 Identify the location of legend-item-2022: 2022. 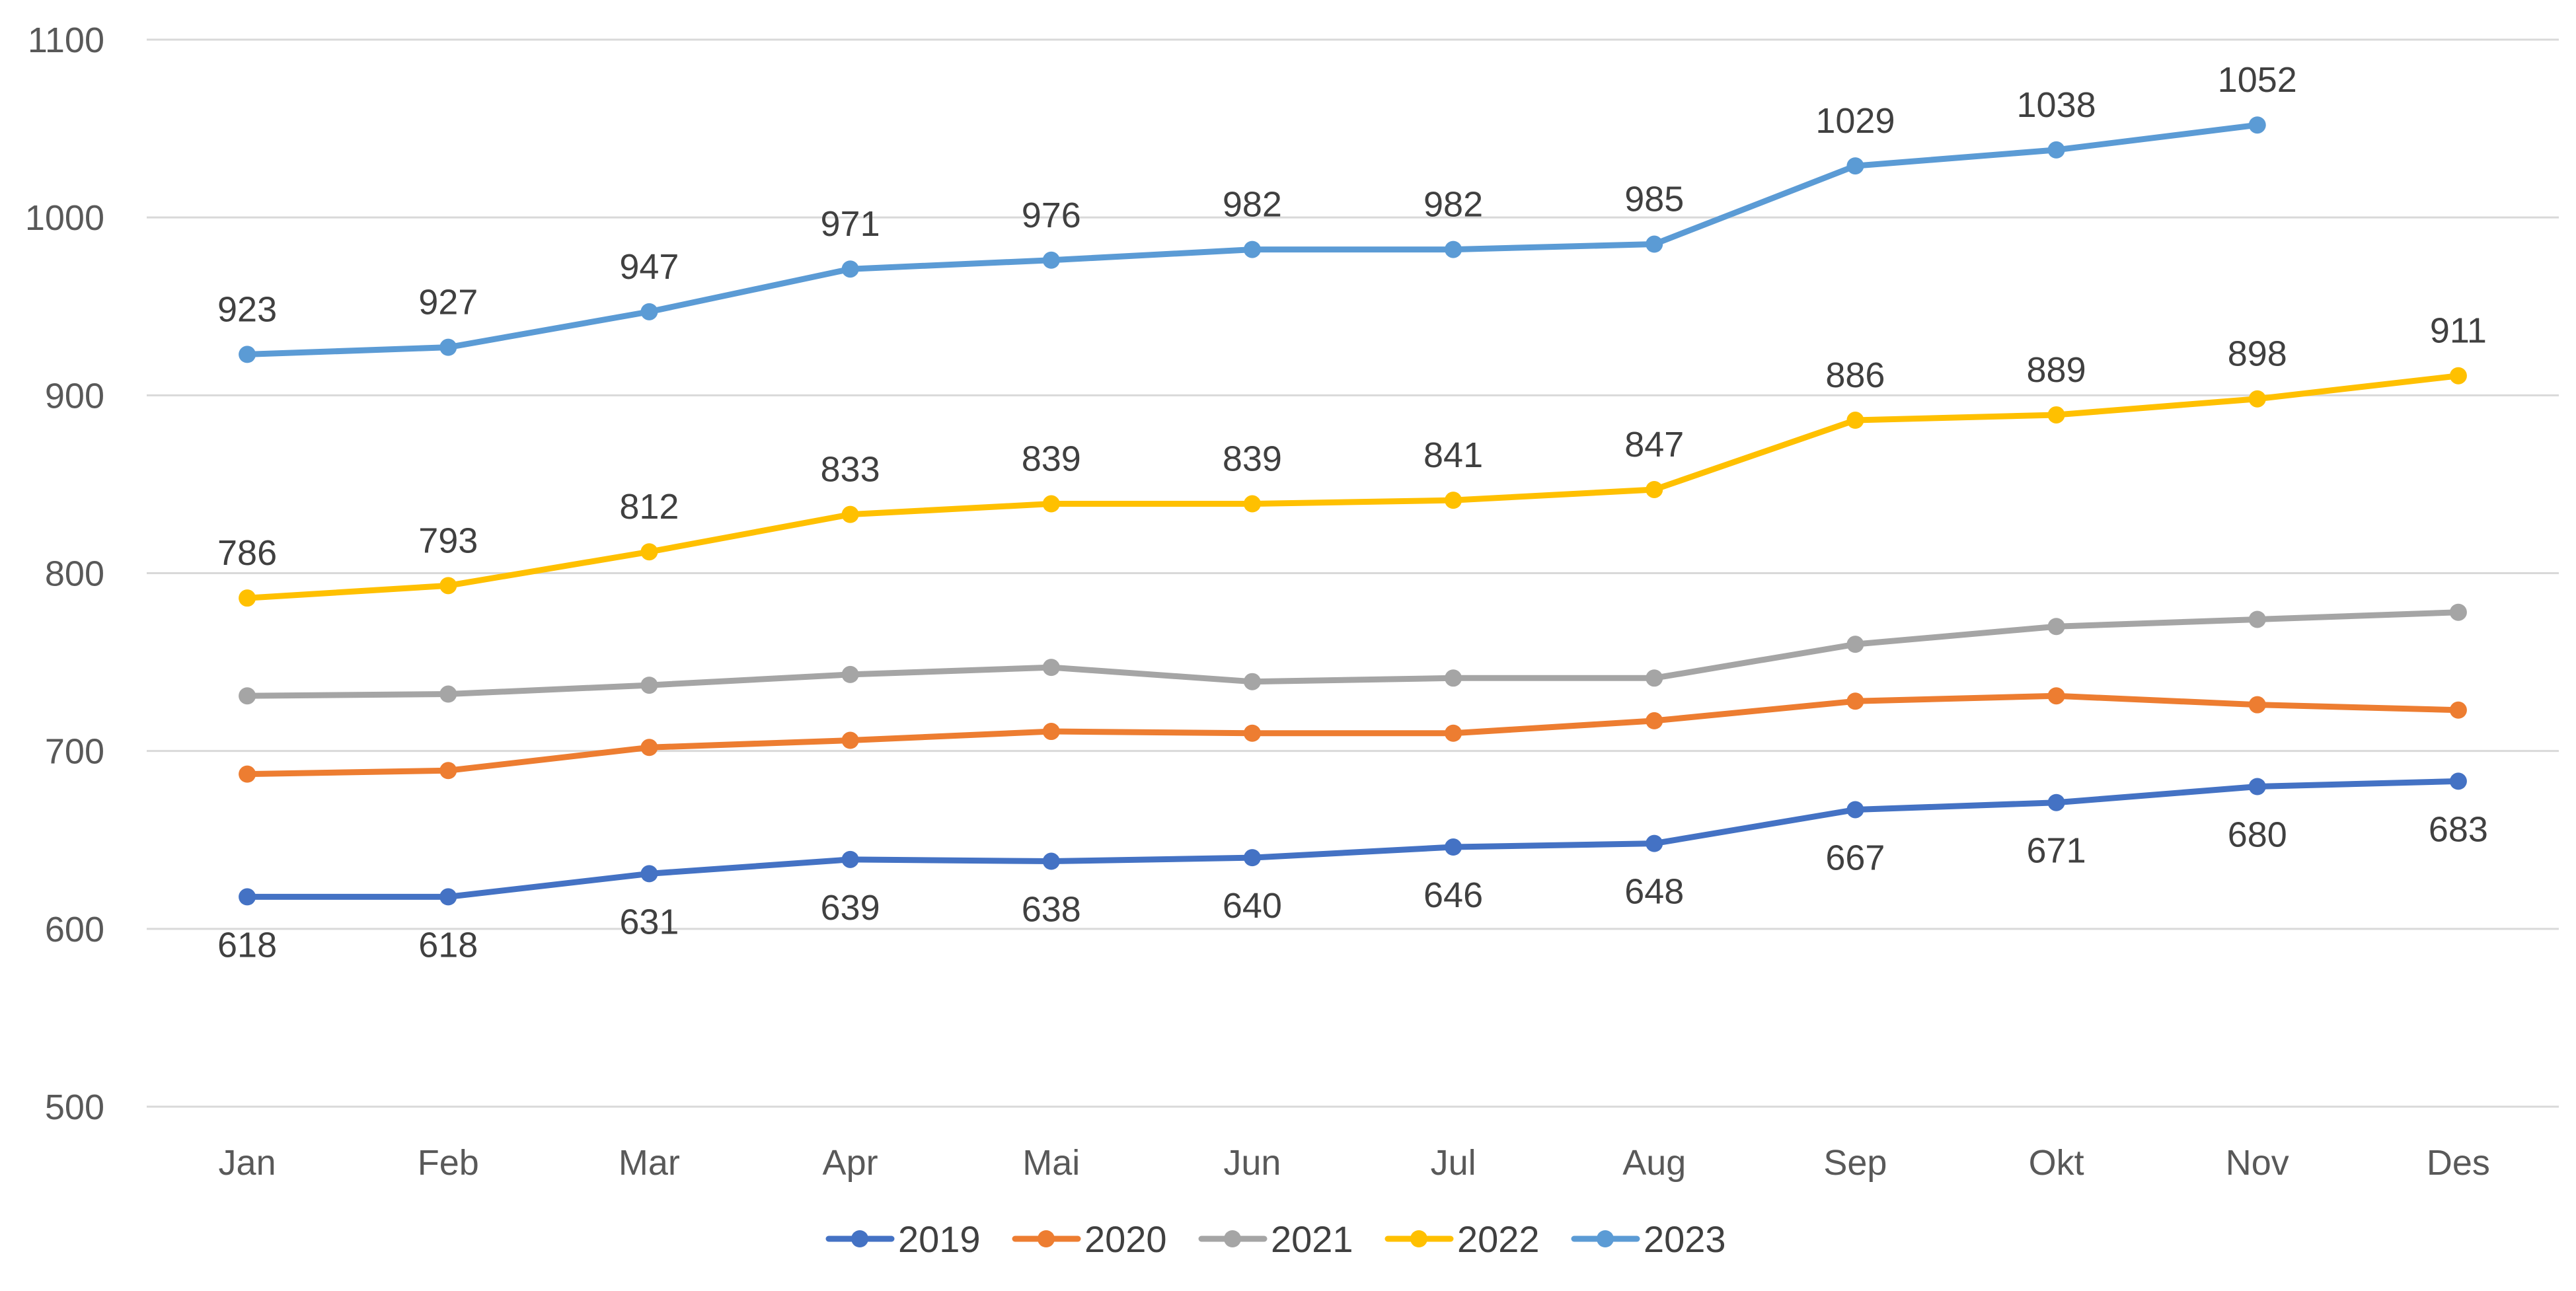
(1462, 1239).